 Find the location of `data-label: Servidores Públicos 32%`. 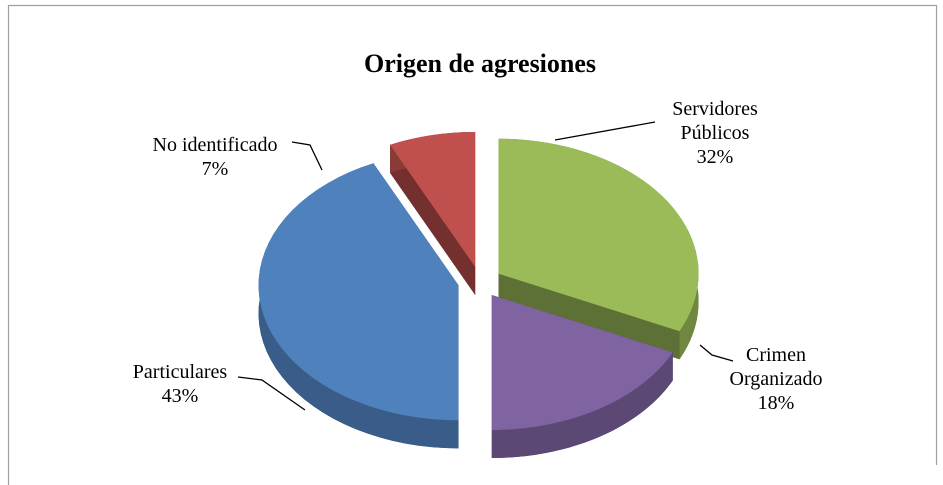

data-label: Servidores Públicos 32% is located at coordinates (715, 133).